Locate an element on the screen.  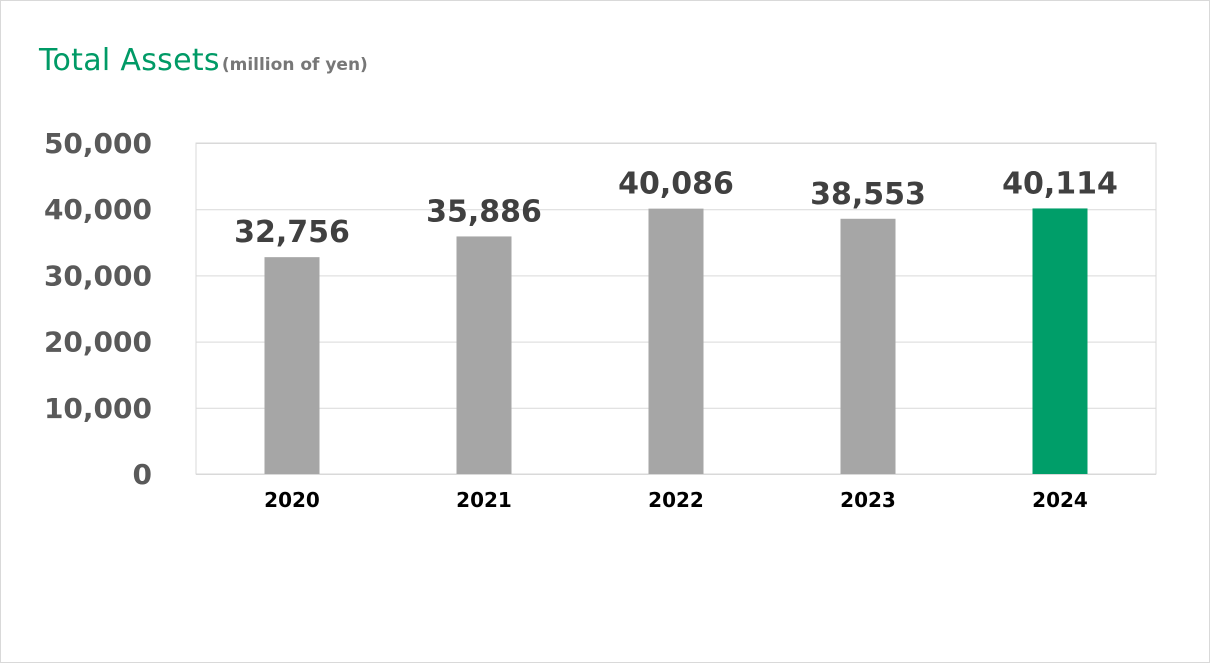
y-axis: 0 10,000 20,000 30,000 40,000 50,000 is located at coordinates (98, 309).